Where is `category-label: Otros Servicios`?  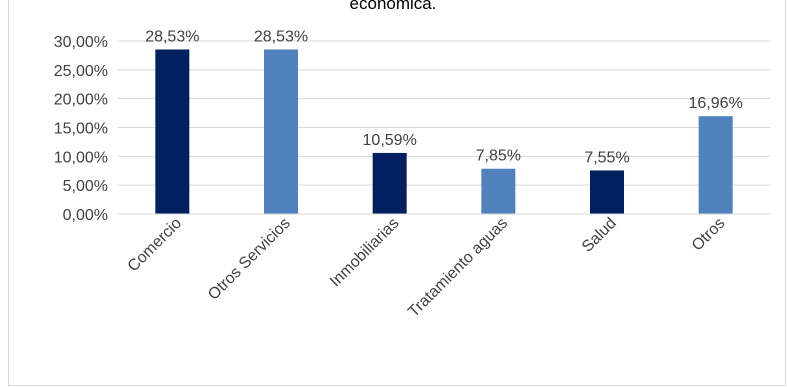 category-label: Otros Servicios is located at coordinates (249, 259).